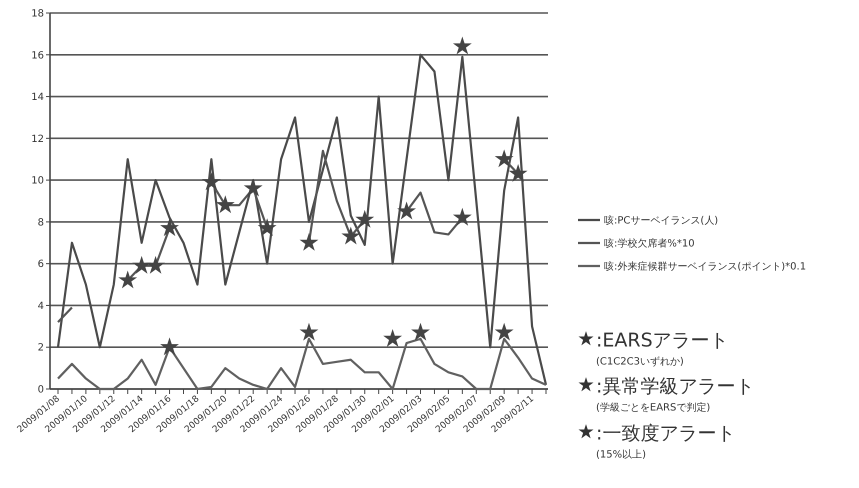  What do you see at coordinates (37, 56) in the screenshot?
I see `y-tick-label: 16` at bounding box center [37, 56].